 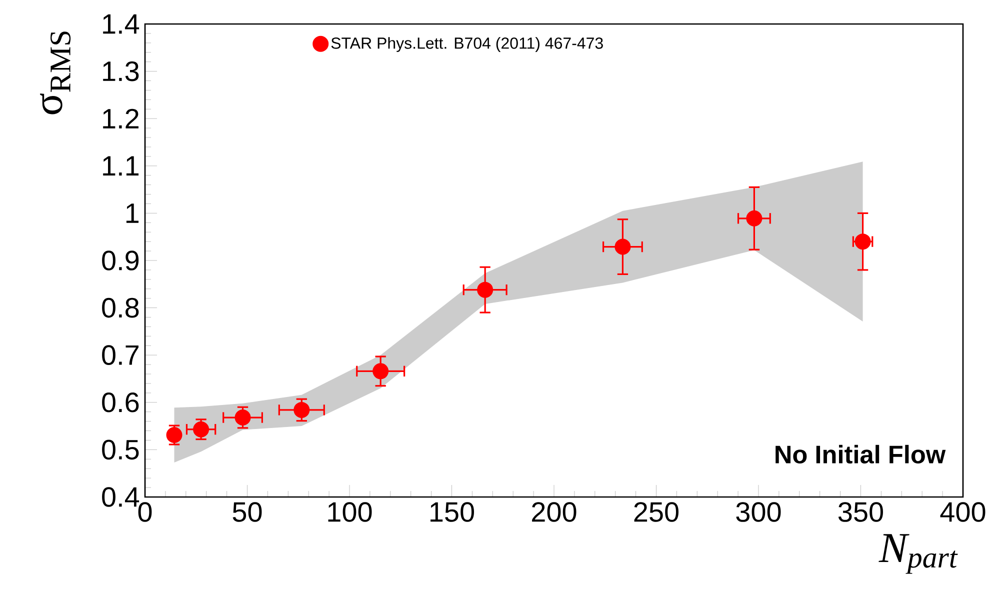 I want to click on y-tick-label: 0.8, so click(x=120, y=308).